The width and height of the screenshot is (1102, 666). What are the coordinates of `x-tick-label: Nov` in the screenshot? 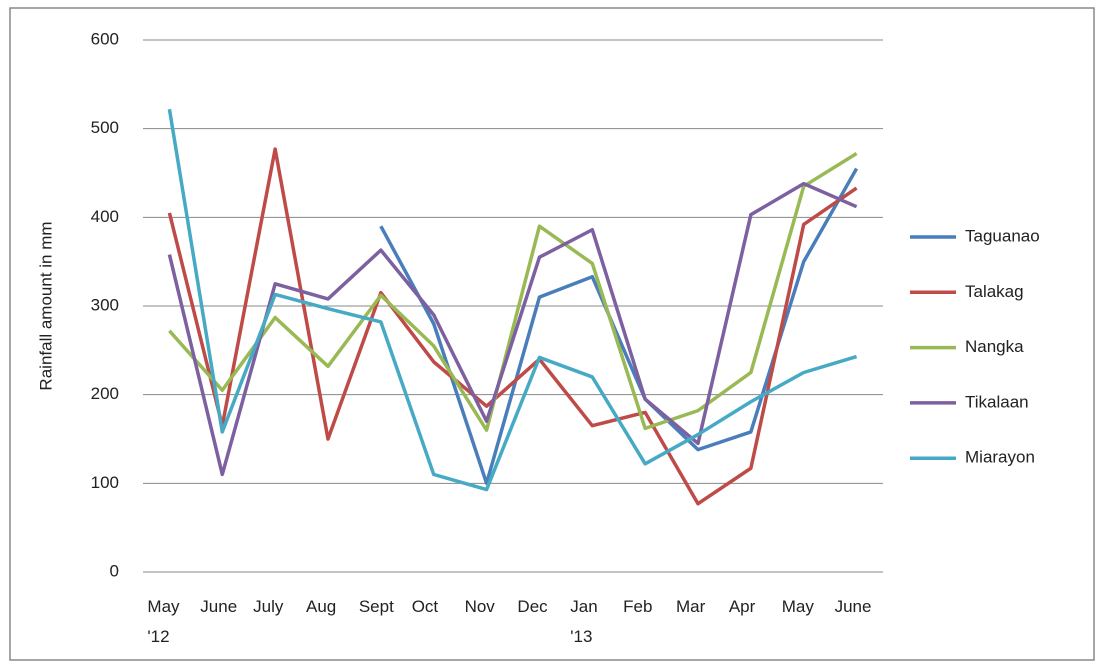 It's located at (479, 606).